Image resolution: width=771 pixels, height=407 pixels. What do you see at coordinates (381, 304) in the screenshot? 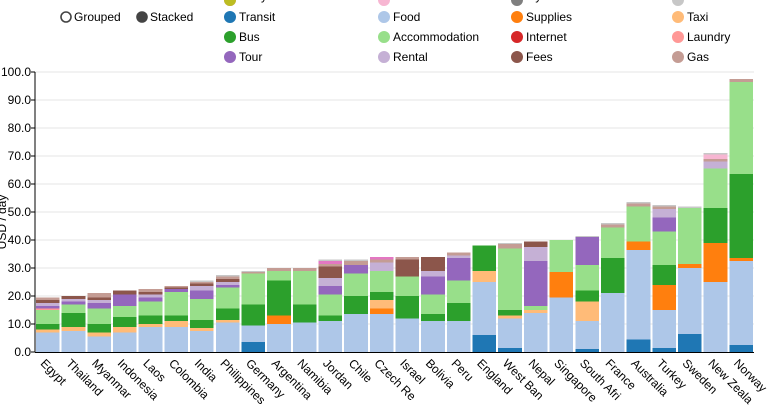
I see `bar-stack-czech-republic` at bounding box center [381, 304].